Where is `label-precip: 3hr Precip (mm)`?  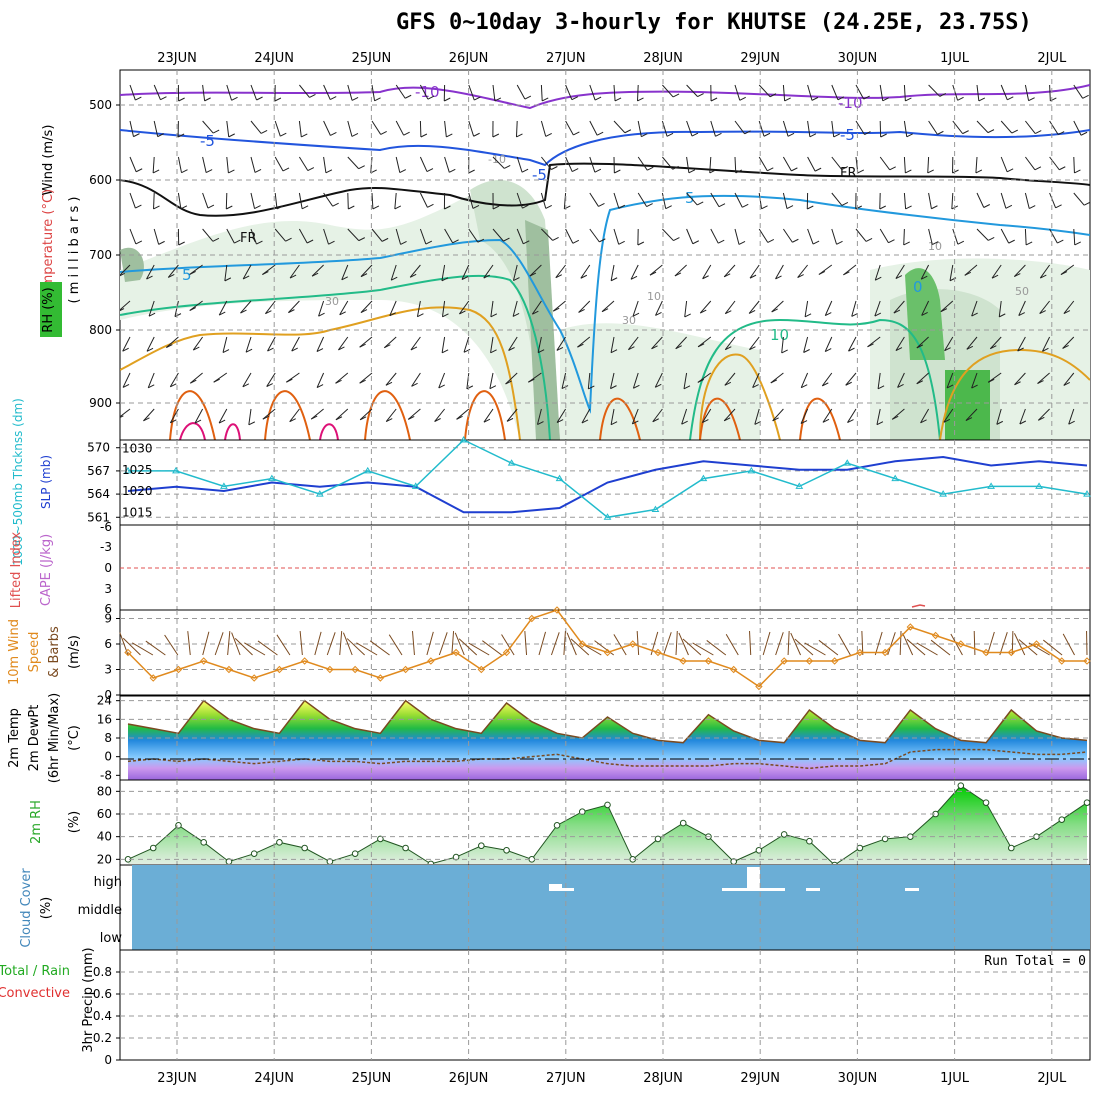
label-precip: 3hr Precip (mm) is located at coordinates (88, 999).